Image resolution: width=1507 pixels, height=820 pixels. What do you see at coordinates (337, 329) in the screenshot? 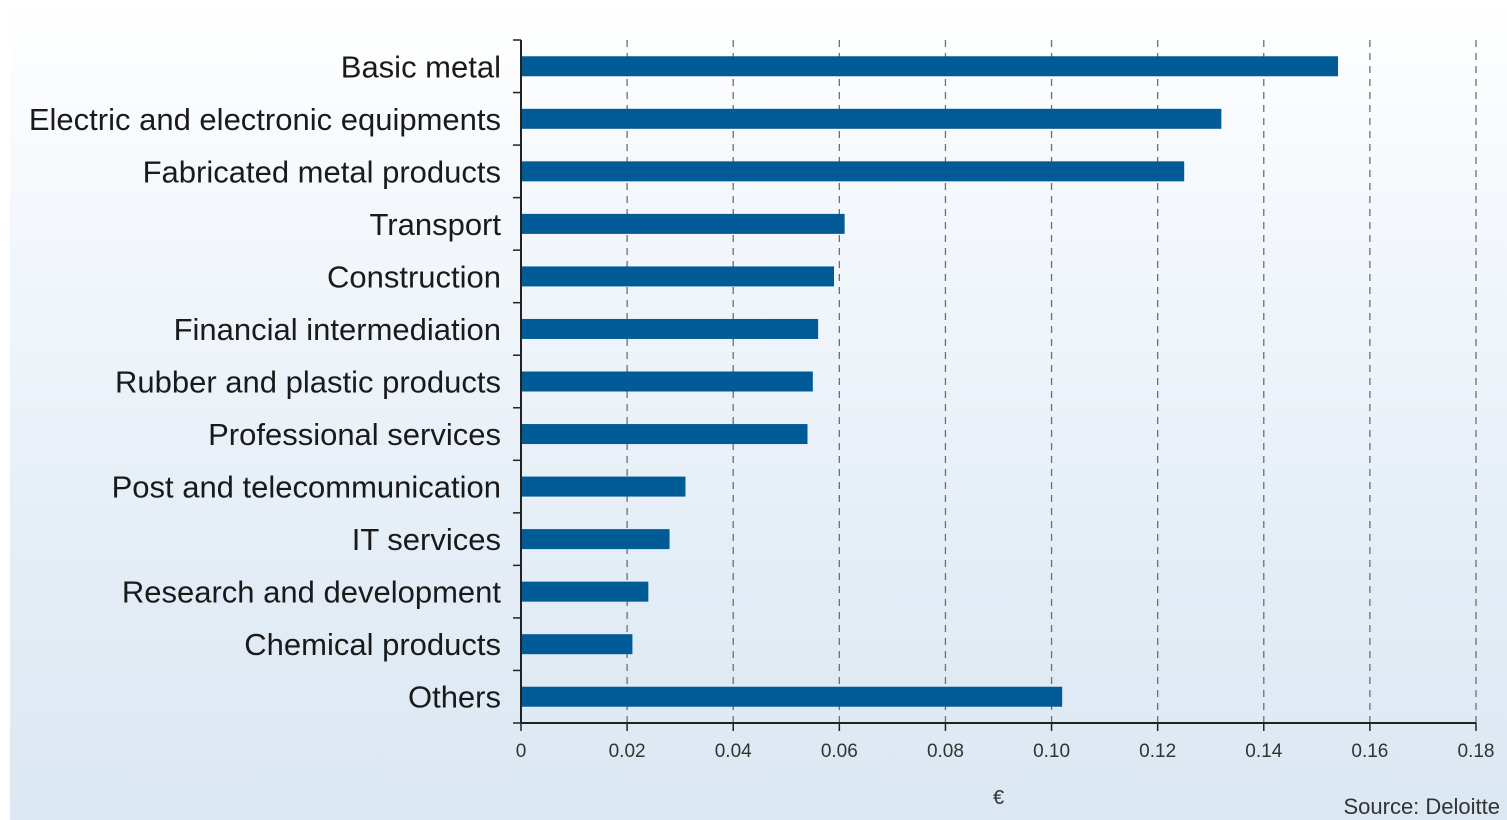
I see `category-label: Financial intermediation` at bounding box center [337, 329].